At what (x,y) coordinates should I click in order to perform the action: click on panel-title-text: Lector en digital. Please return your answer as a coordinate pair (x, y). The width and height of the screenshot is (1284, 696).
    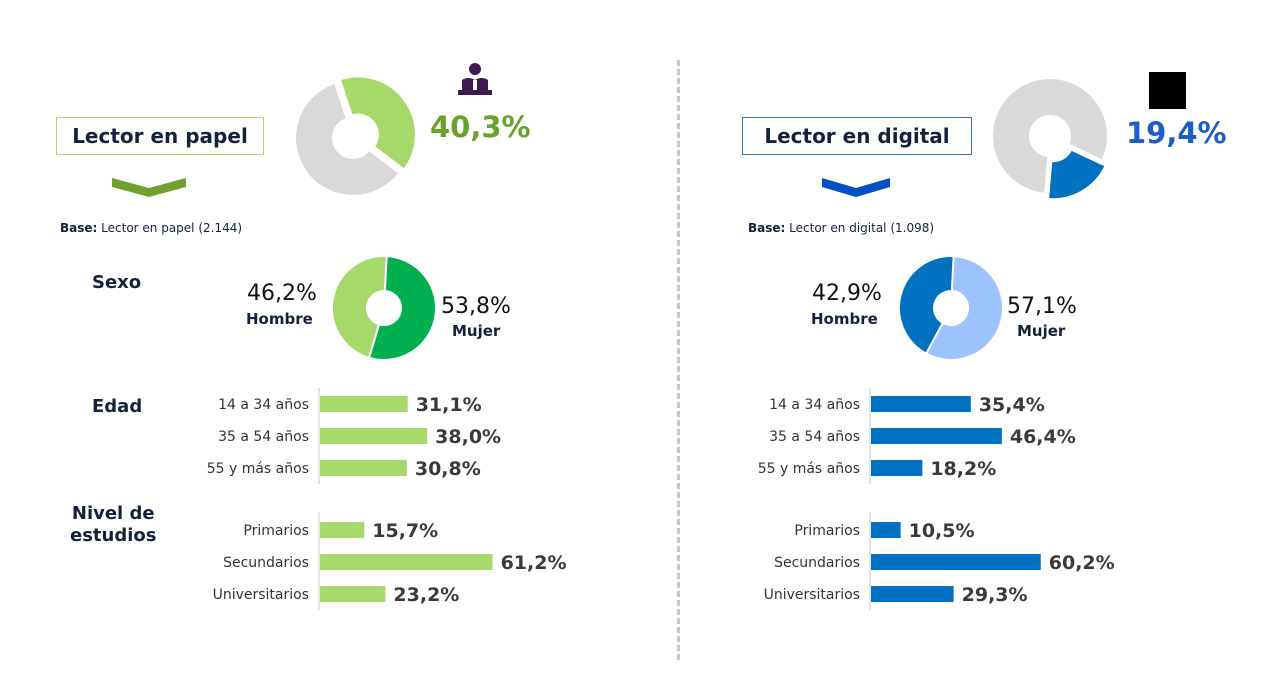
    Looking at the image, I should click on (857, 136).